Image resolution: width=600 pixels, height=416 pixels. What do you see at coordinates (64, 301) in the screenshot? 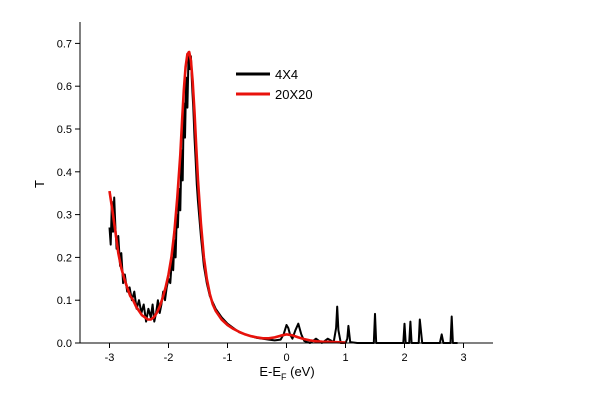
I see `y-tick-label: 0.1` at bounding box center [64, 301].